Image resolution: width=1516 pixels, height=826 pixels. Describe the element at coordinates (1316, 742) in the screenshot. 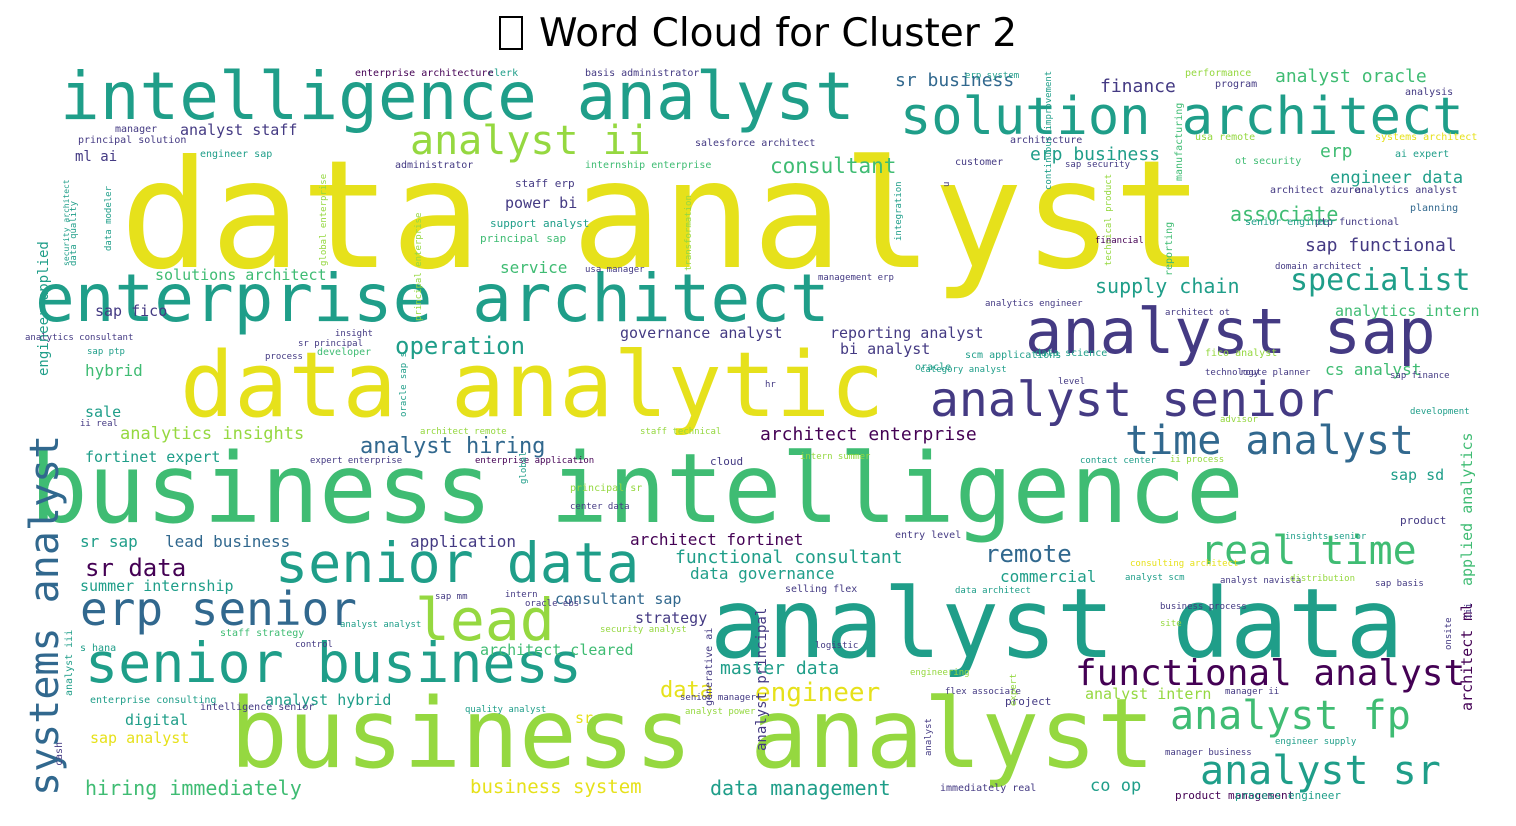

I see `cloud-word: engineer supply` at that location.